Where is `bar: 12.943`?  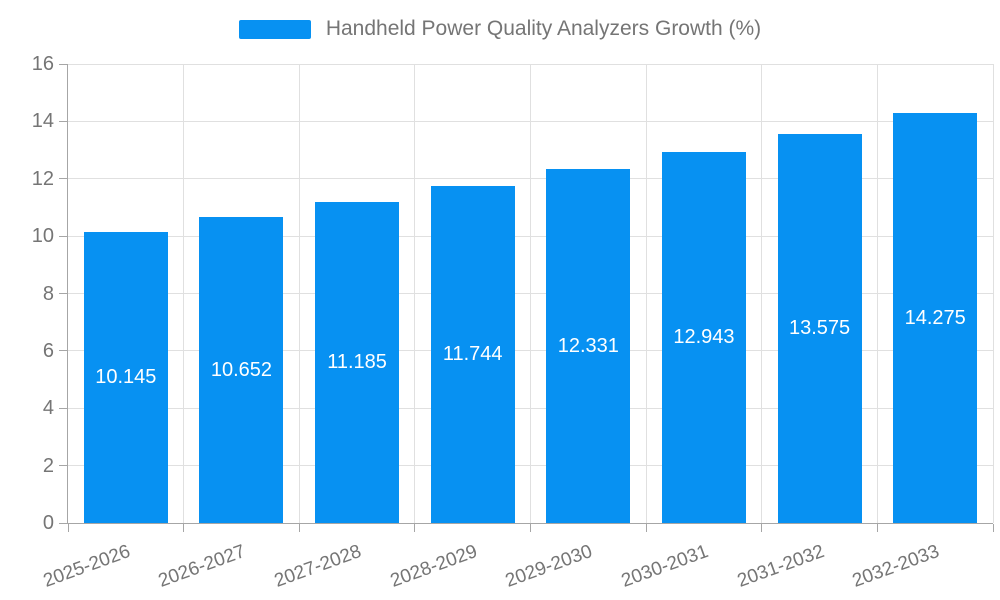
bar: 12.943 is located at coordinates (703, 337).